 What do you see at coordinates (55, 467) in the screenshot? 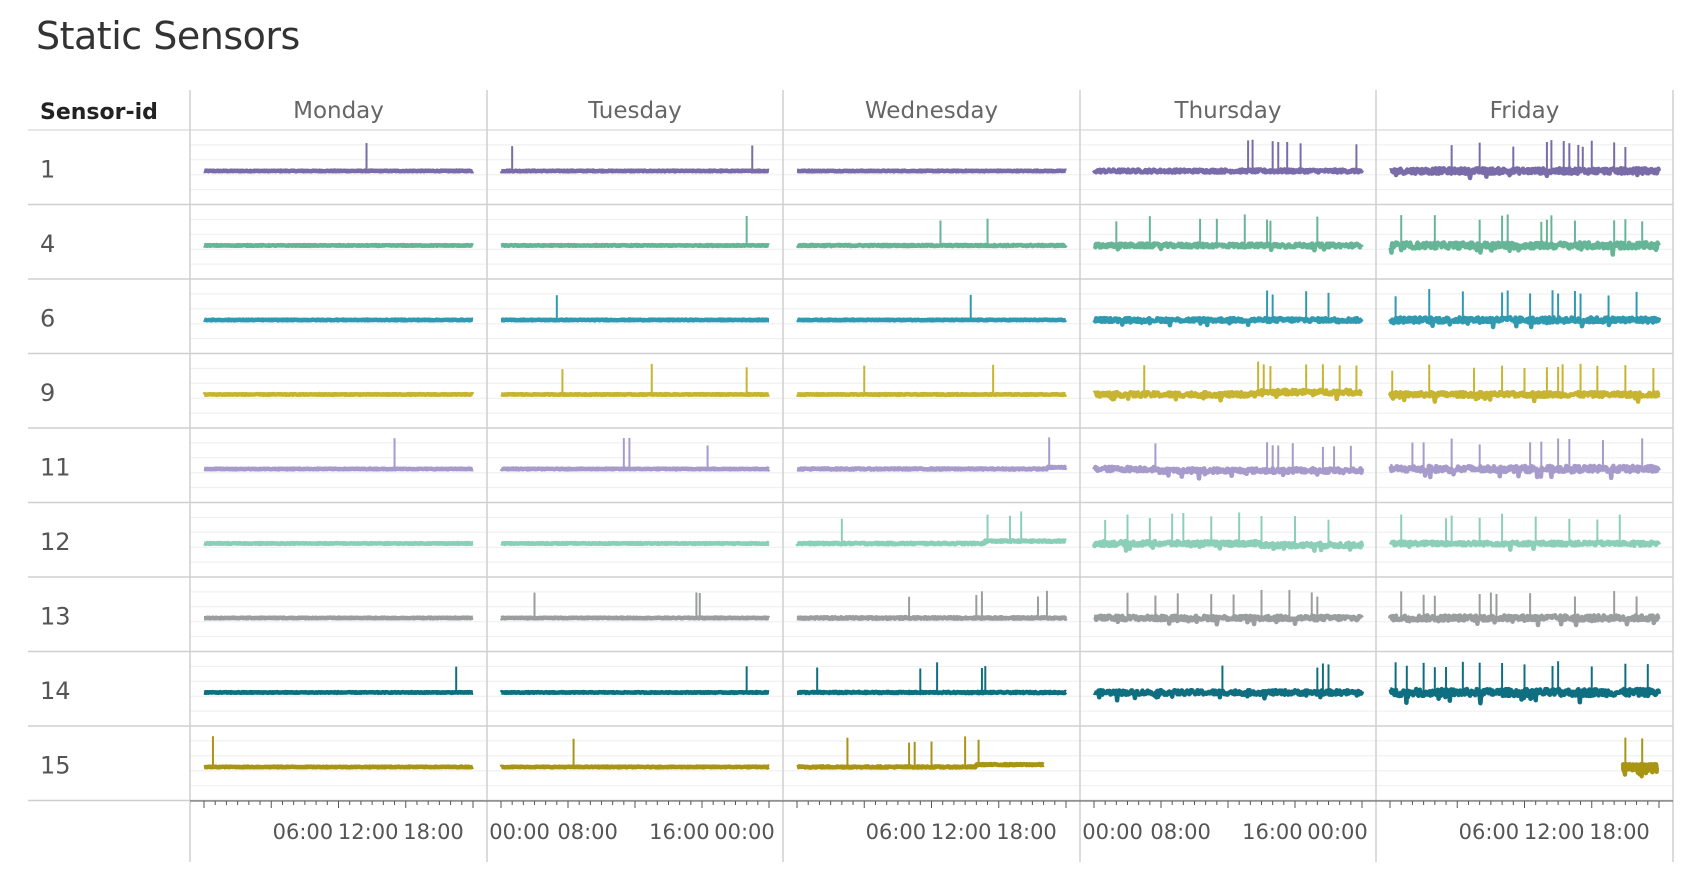
I see `sensor-id-11: 11` at bounding box center [55, 467].